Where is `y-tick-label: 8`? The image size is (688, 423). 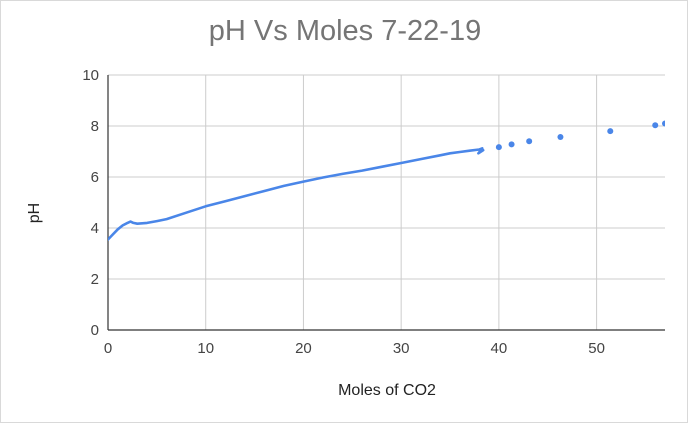
y-tick-label: 8 is located at coordinates (95, 126).